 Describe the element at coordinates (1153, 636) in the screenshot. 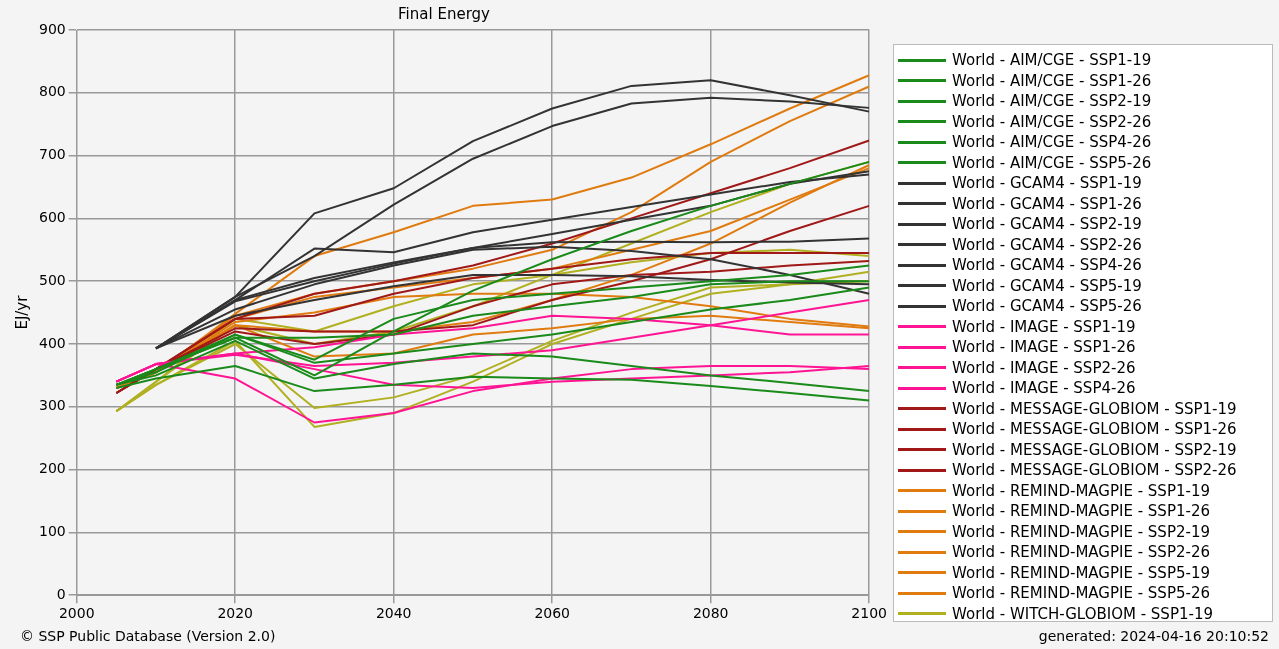

I see `text: generated: 2024-04-16 20:10:52` at that location.